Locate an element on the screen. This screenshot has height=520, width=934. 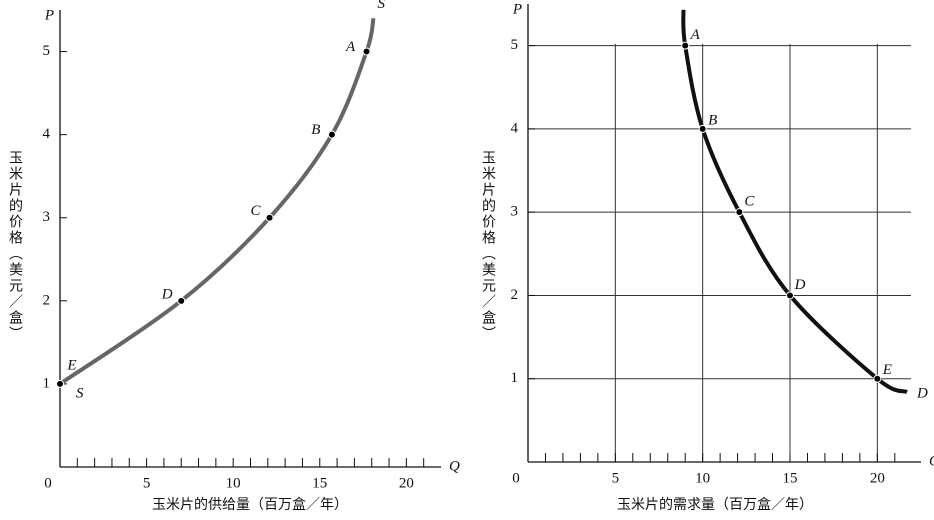
x-title: 玉米片的供给量（百万盒／年） is located at coordinates (250, 504).